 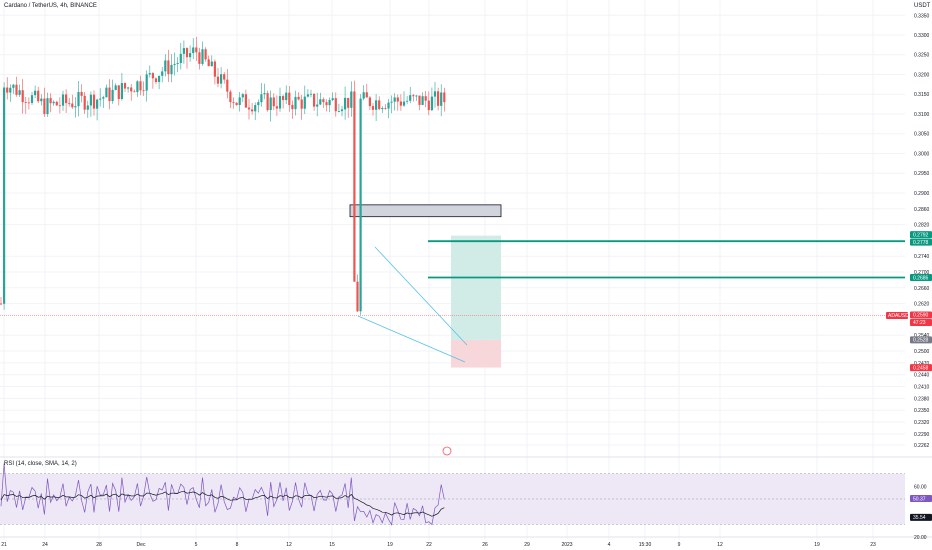 I want to click on x-tick-label: 19, so click(x=817, y=545).